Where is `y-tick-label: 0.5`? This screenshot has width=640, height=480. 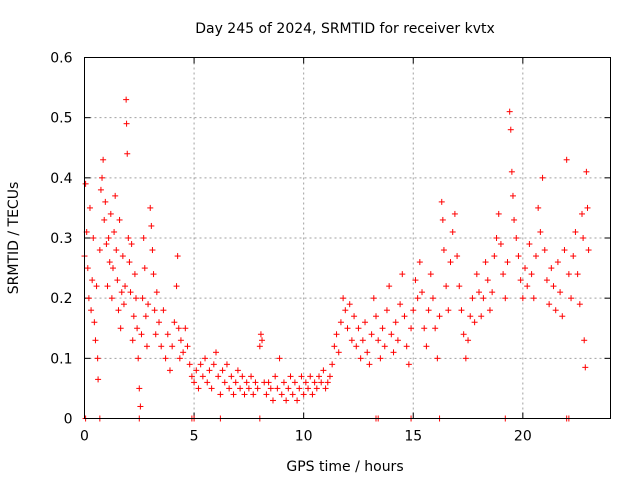
y-tick-label: 0.5 is located at coordinates (61, 119).